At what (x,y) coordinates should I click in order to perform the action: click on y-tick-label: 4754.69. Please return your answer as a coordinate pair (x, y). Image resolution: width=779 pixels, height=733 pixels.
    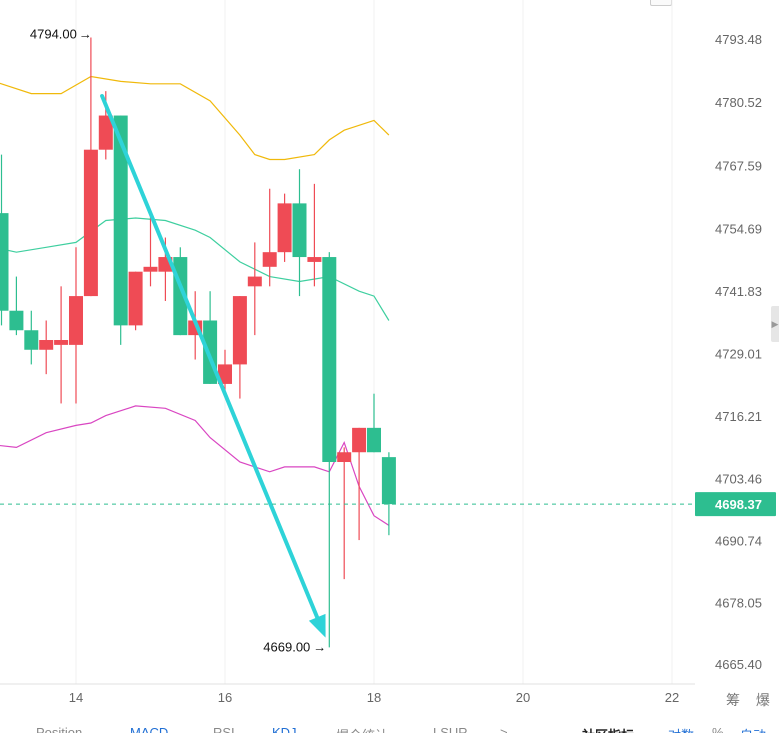
    Looking at the image, I should click on (738, 228).